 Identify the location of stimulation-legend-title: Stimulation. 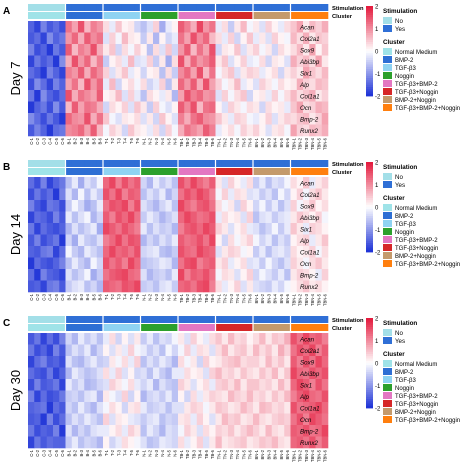
(400, 11).